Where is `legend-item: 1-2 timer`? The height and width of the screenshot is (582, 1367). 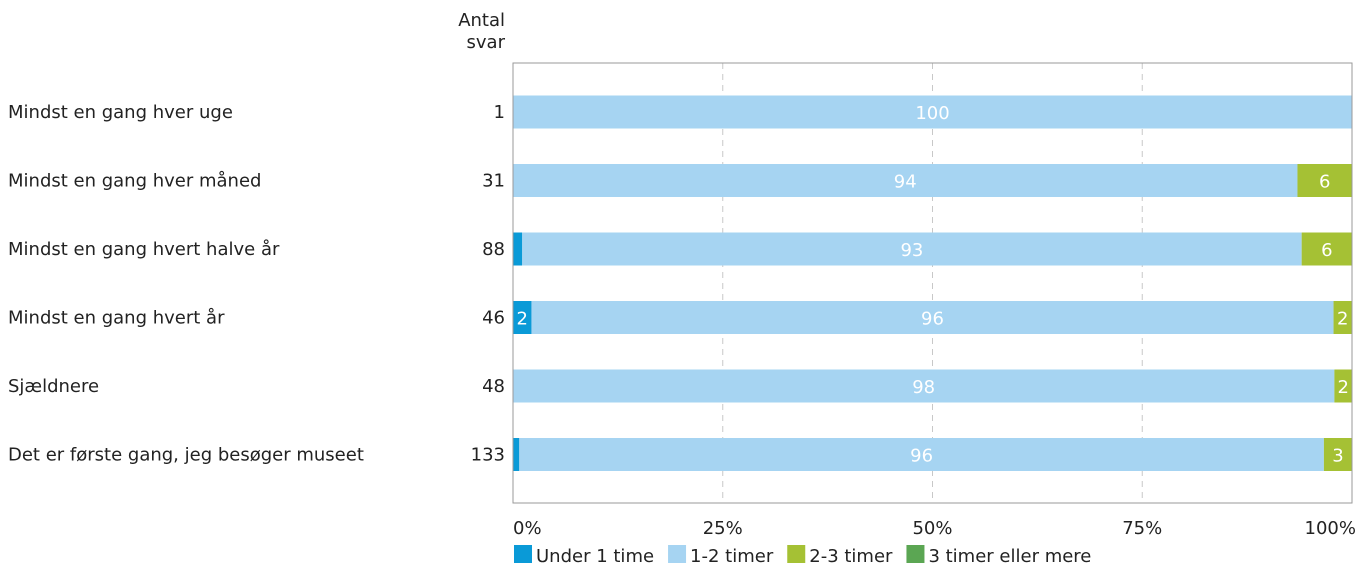 legend-item: 1-2 timer is located at coordinates (721, 556).